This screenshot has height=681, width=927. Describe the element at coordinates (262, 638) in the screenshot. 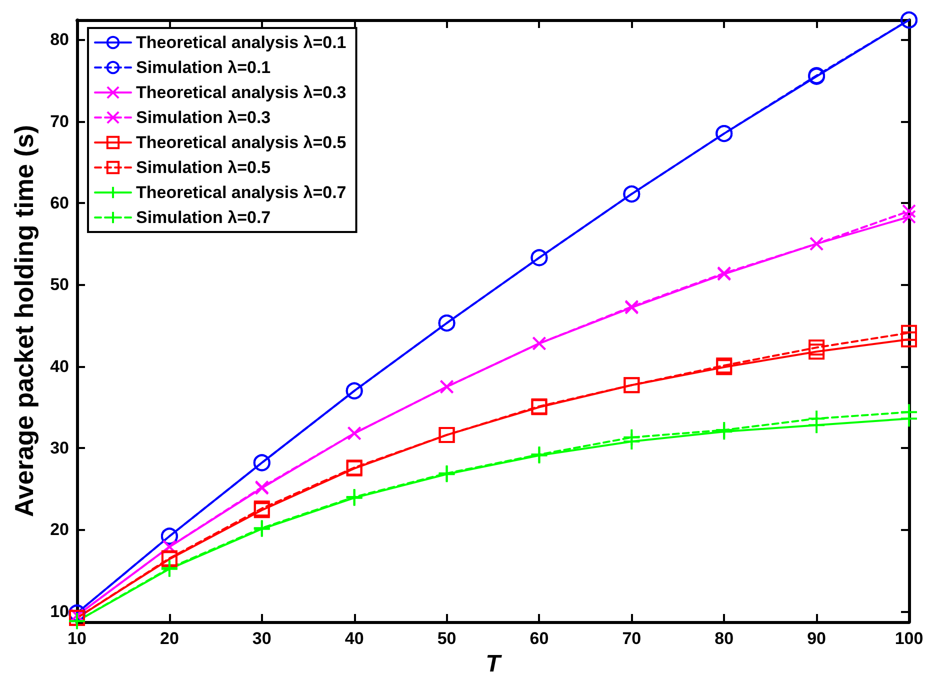

I see `x-tick-label: 30` at that location.